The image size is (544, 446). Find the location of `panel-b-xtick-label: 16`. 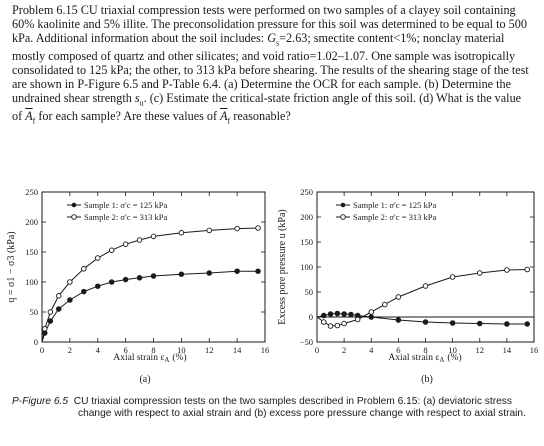

panel-b-xtick-label: 16 is located at coordinates (534, 350).